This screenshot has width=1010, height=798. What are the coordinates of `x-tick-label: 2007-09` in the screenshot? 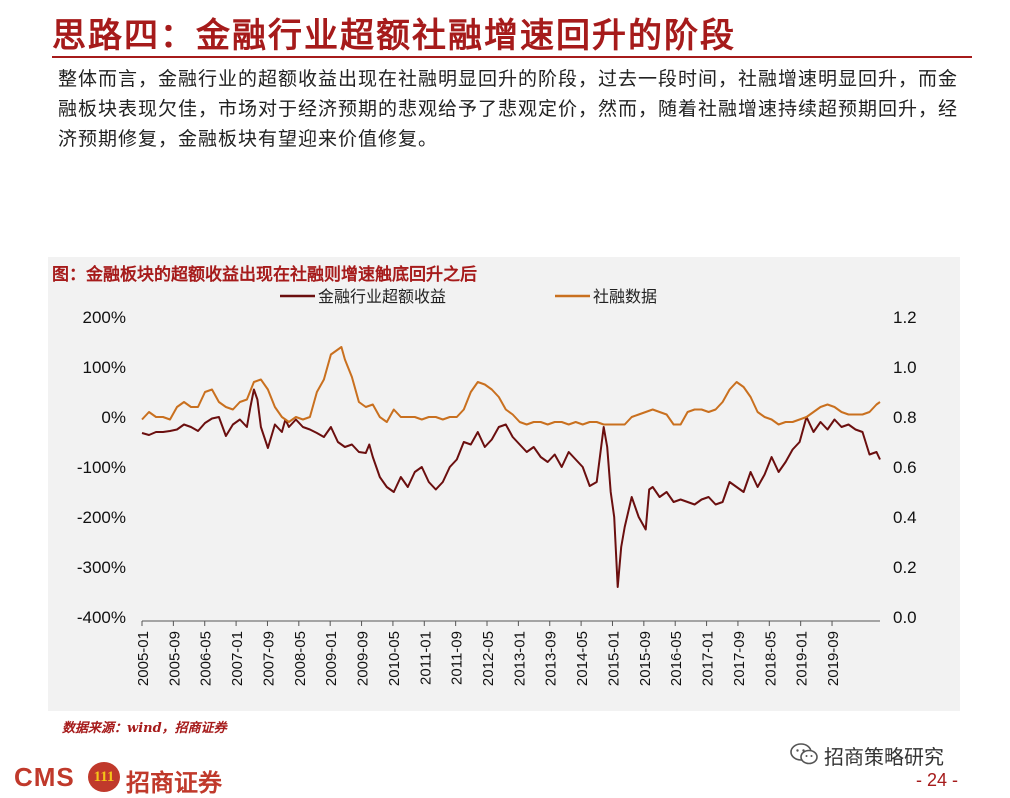 It's located at (268, 658).